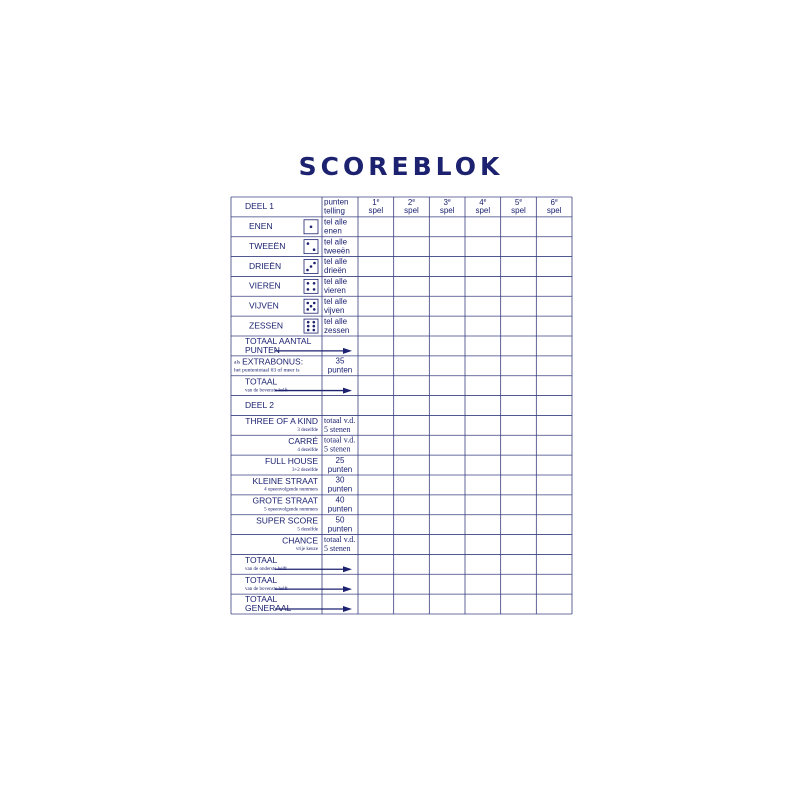 This screenshot has height=800, width=800. I want to click on game-number-digit: 2, so click(410, 202).